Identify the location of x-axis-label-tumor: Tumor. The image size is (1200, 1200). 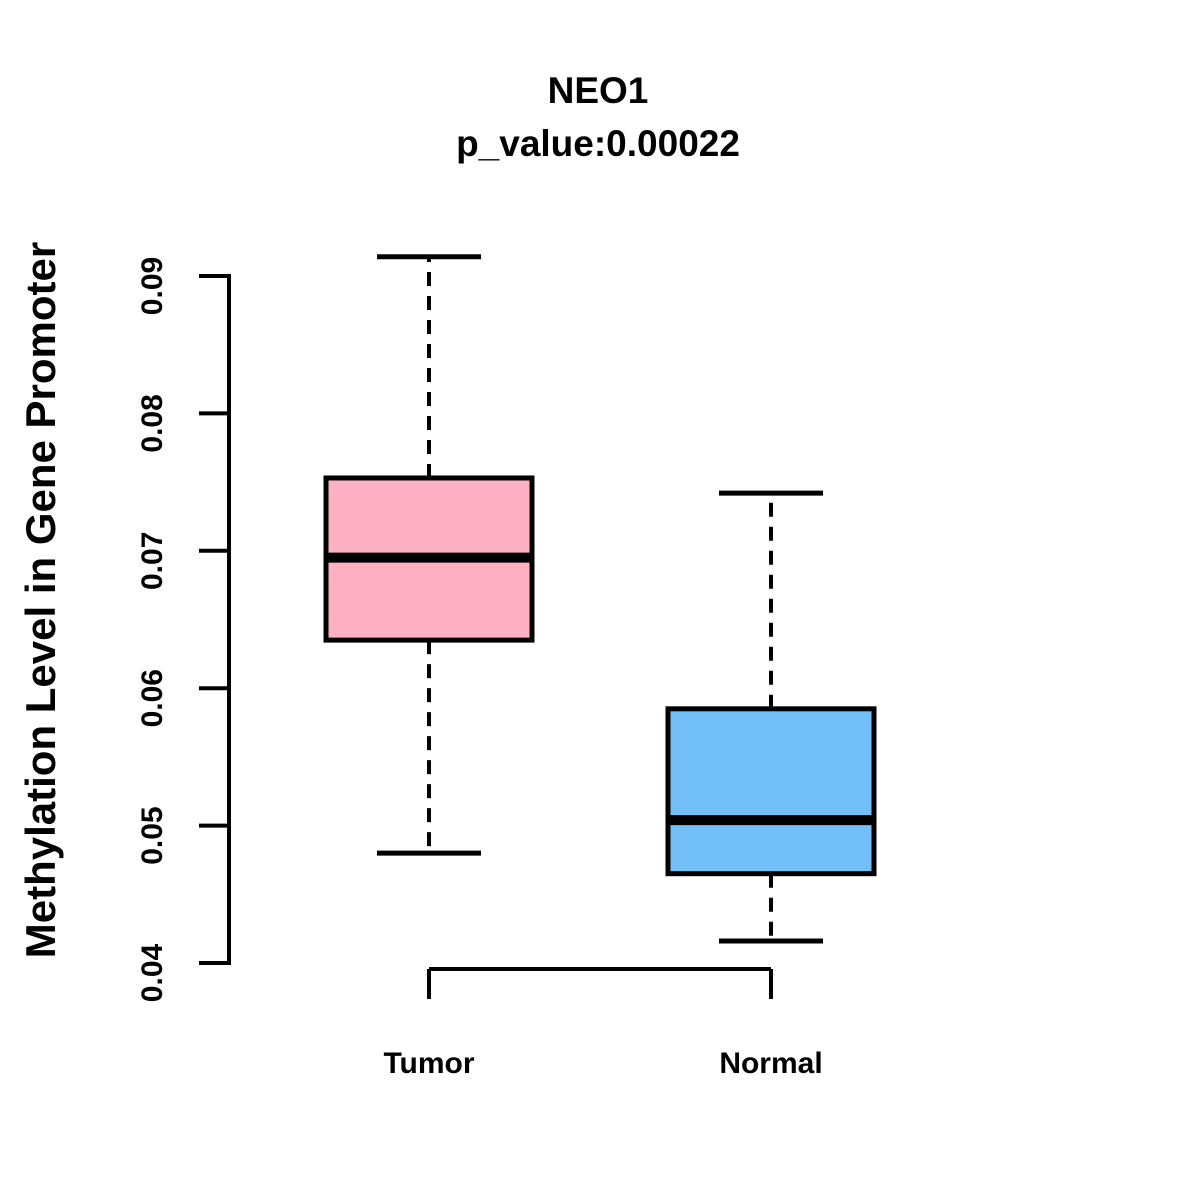
(428, 1063).